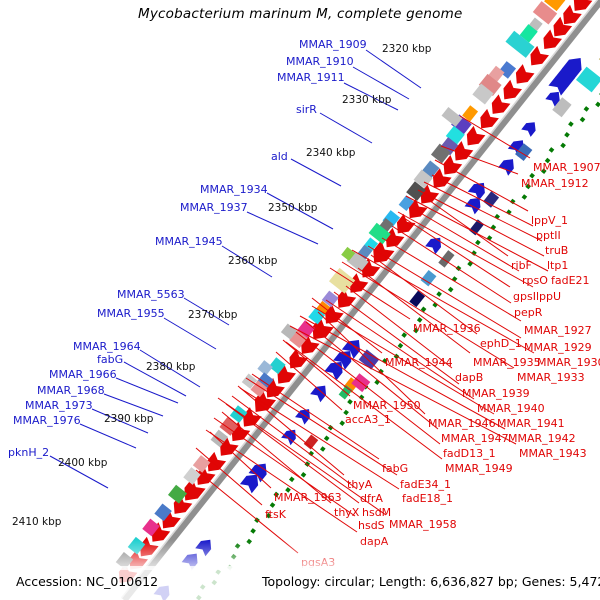  Describe the element at coordinates (426, 484) in the screenshot. I see `forward-gene-label: fadE34_1` at that location.